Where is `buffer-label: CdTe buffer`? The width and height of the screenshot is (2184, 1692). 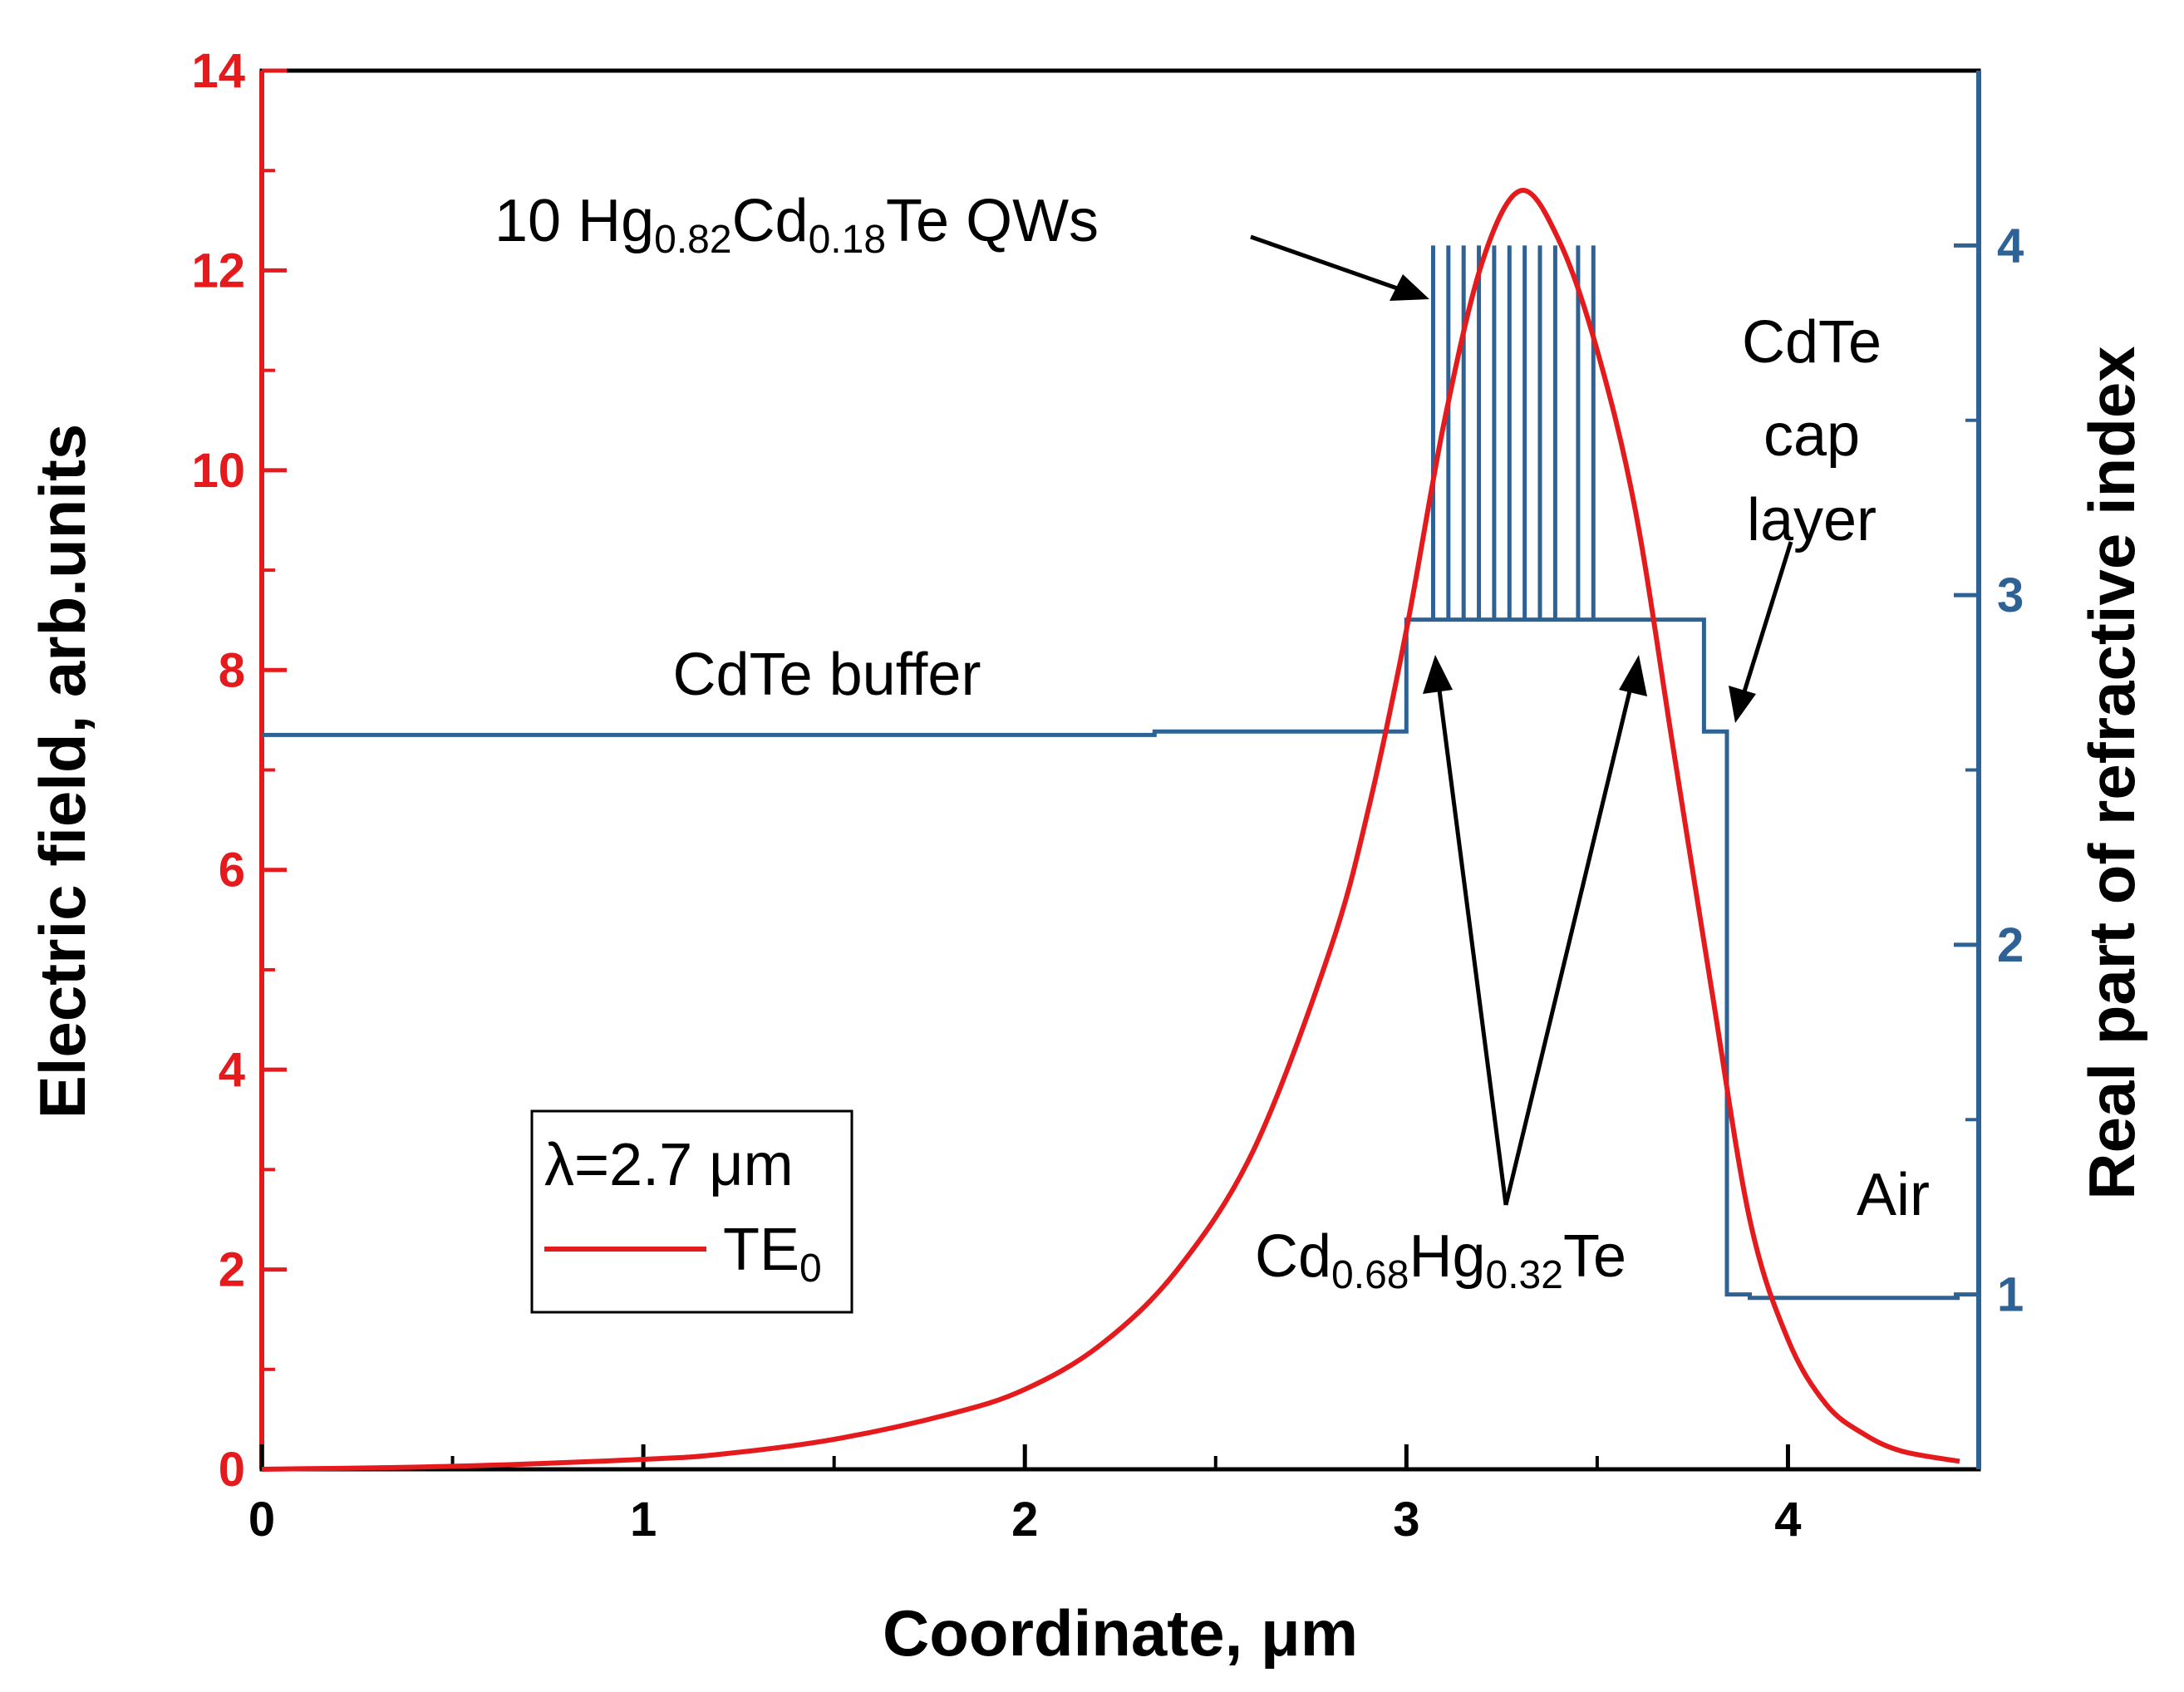 buffer-label: CdTe buffer is located at coordinates (827, 675).